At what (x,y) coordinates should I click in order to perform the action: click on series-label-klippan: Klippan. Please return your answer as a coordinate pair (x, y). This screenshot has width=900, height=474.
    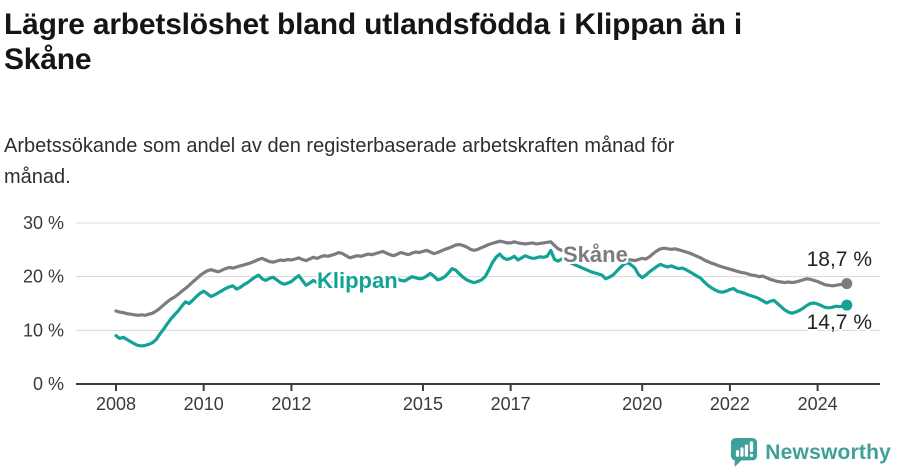
    Looking at the image, I should click on (357, 280).